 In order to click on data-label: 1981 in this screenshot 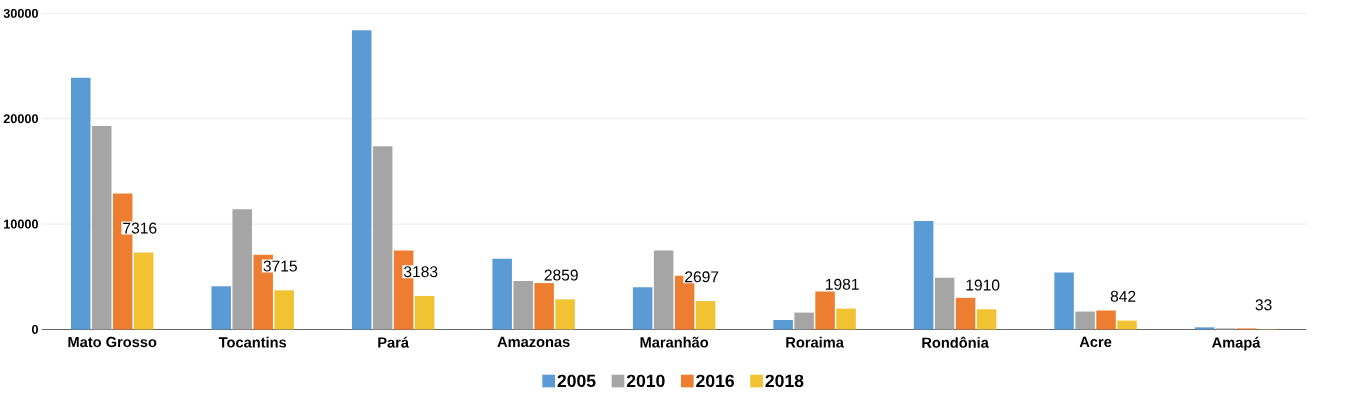, I will do `click(842, 284)`.